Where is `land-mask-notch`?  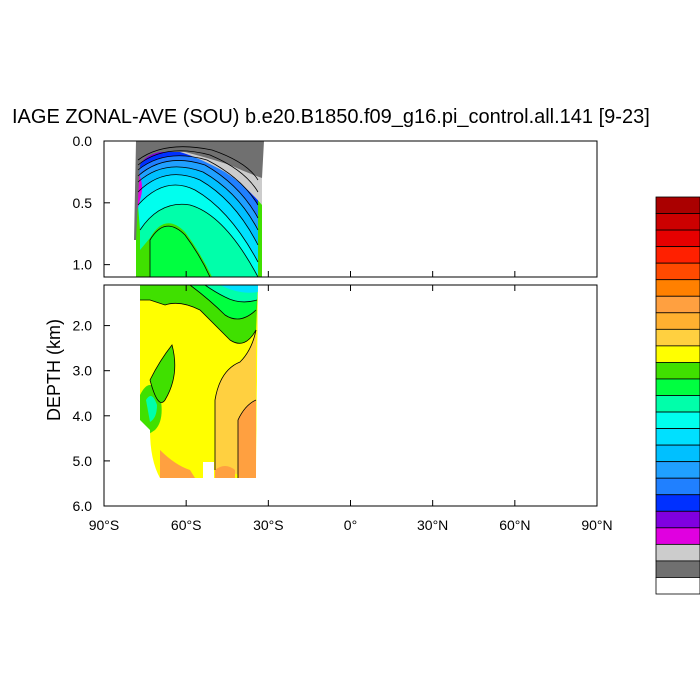 land-mask-notch is located at coordinates (208, 470).